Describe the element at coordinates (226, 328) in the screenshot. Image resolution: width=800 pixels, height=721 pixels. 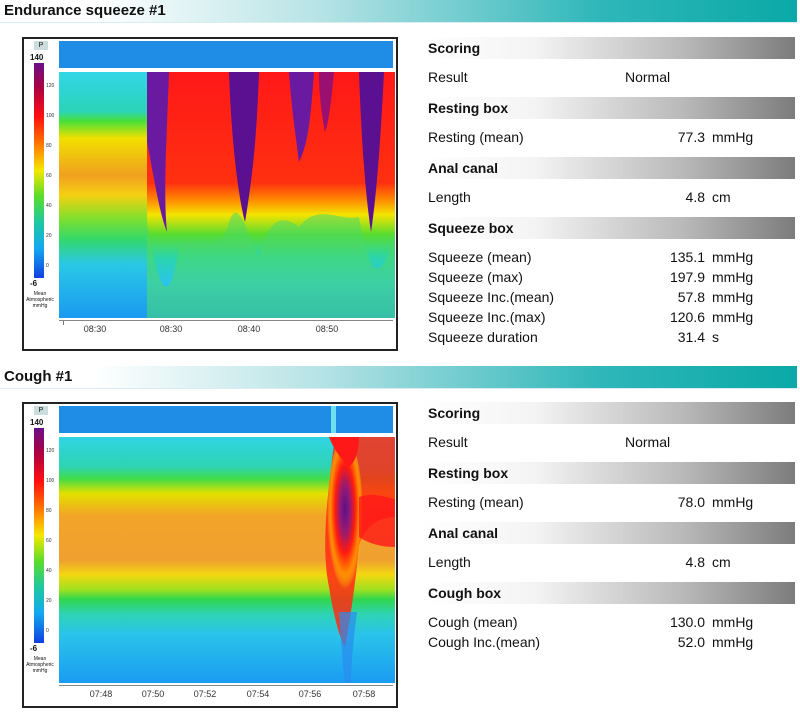
I see `time-axis: 08:30 08:30 08:40 08:50` at that location.